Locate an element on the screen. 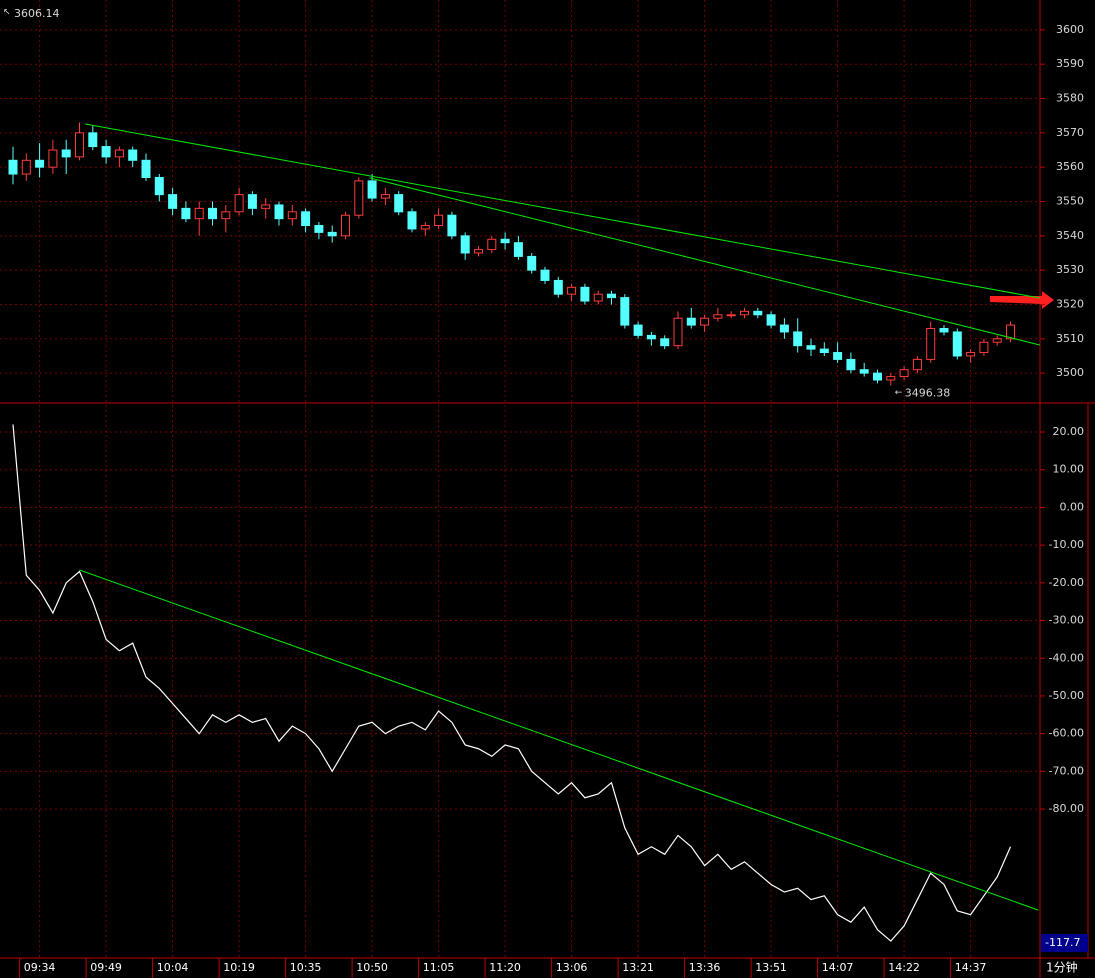  x-tick-label: 11:05 is located at coordinates (439, 967).